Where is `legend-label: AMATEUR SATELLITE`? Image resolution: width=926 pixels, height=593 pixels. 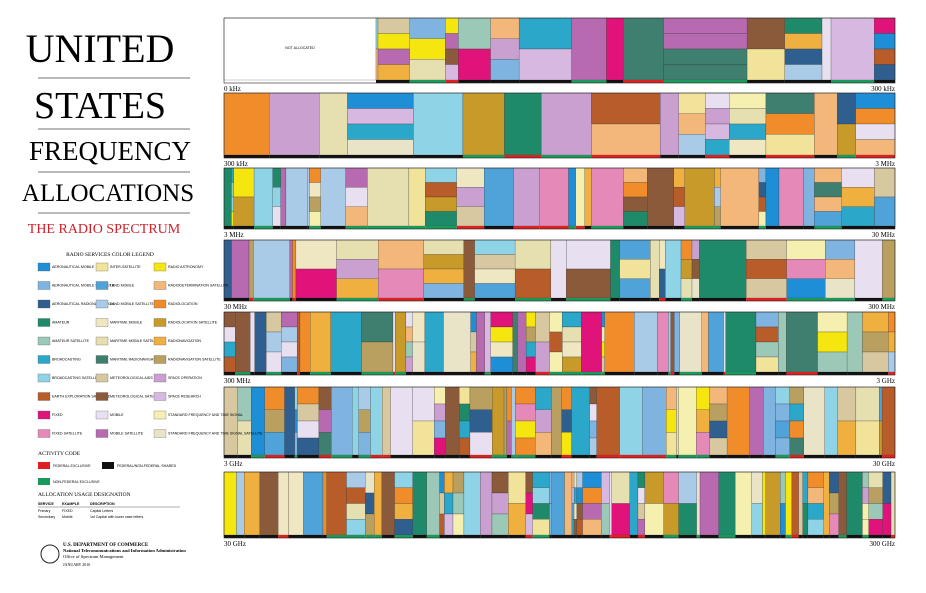
legend-label: AMATEUR SATELLITE is located at coordinates (71, 341).